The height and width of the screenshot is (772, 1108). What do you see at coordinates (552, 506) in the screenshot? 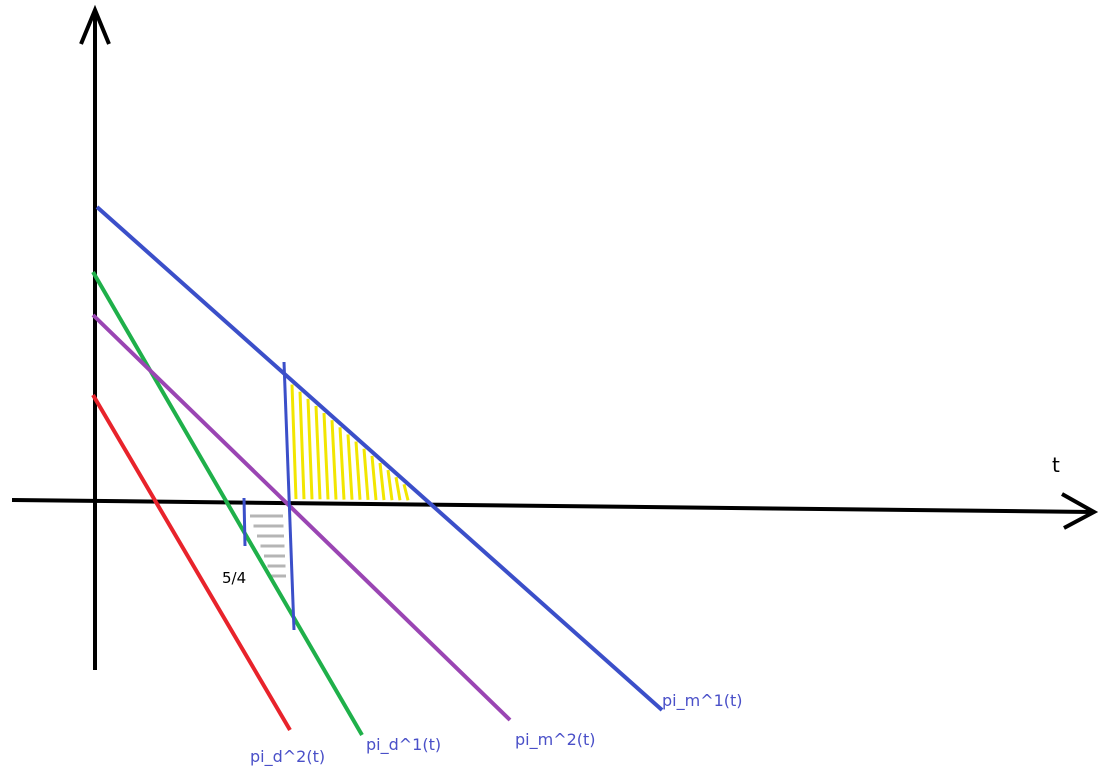
I see `x-axis` at bounding box center [552, 506].